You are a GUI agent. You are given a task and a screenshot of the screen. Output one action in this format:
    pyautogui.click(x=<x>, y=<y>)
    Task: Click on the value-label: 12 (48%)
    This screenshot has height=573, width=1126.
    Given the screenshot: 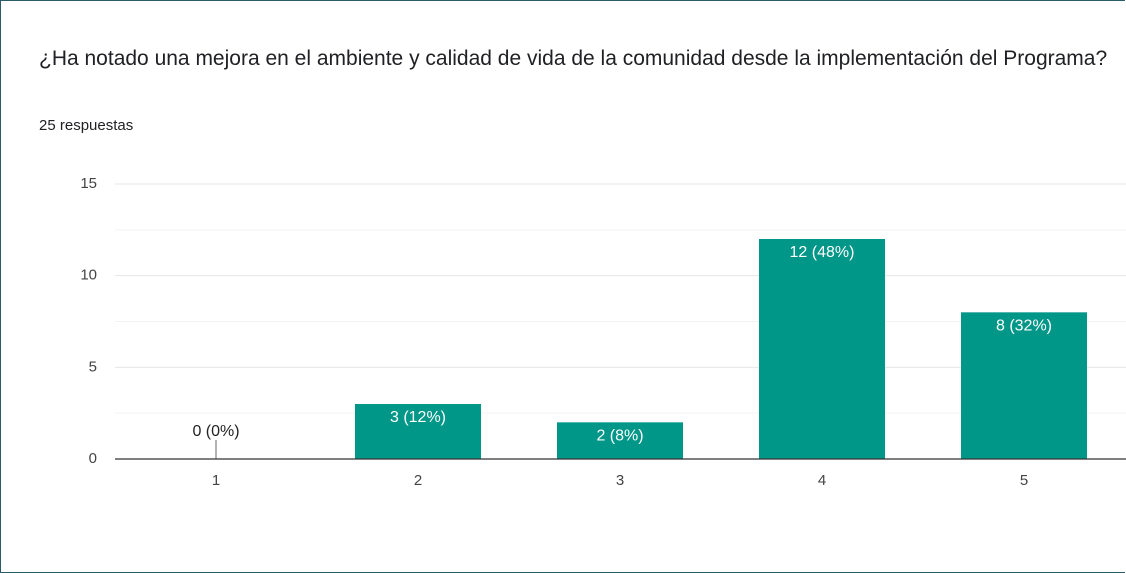 What is the action you would take?
    pyautogui.click(x=822, y=252)
    